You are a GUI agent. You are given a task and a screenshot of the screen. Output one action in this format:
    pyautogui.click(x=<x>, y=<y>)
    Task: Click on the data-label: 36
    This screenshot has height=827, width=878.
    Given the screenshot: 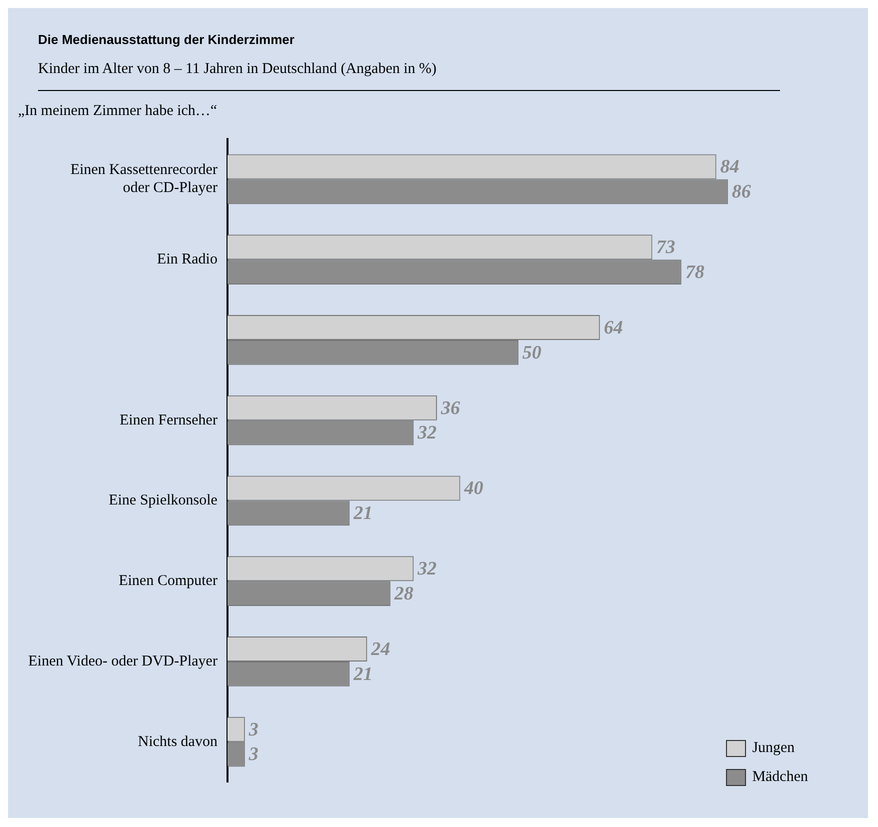 What is the action you would take?
    pyautogui.click(x=450, y=408)
    